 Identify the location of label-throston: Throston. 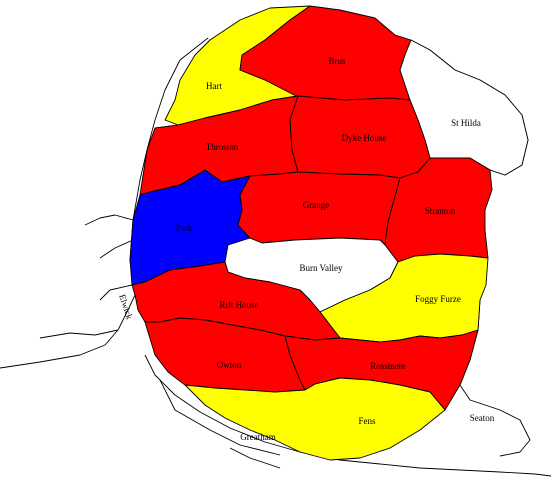
(222, 147).